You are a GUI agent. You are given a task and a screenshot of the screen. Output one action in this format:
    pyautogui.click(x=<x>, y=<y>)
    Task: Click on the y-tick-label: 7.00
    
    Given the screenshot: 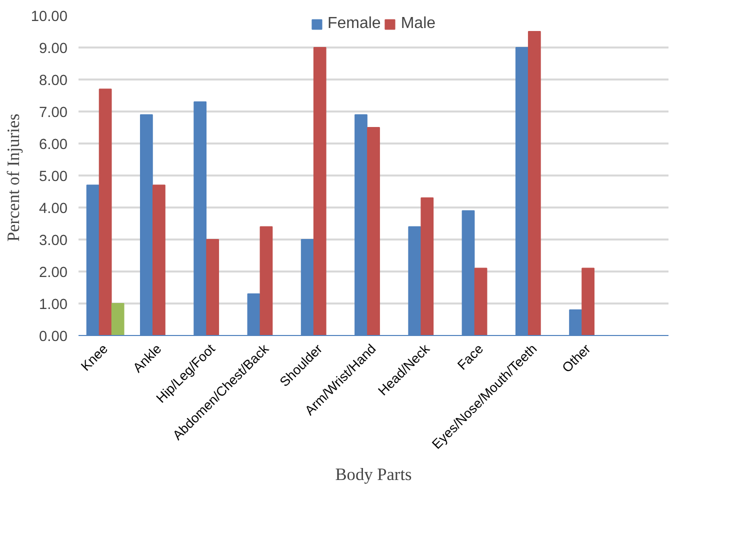 What is the action you would take?
    pyautogui.click(x=53, y=113)
    